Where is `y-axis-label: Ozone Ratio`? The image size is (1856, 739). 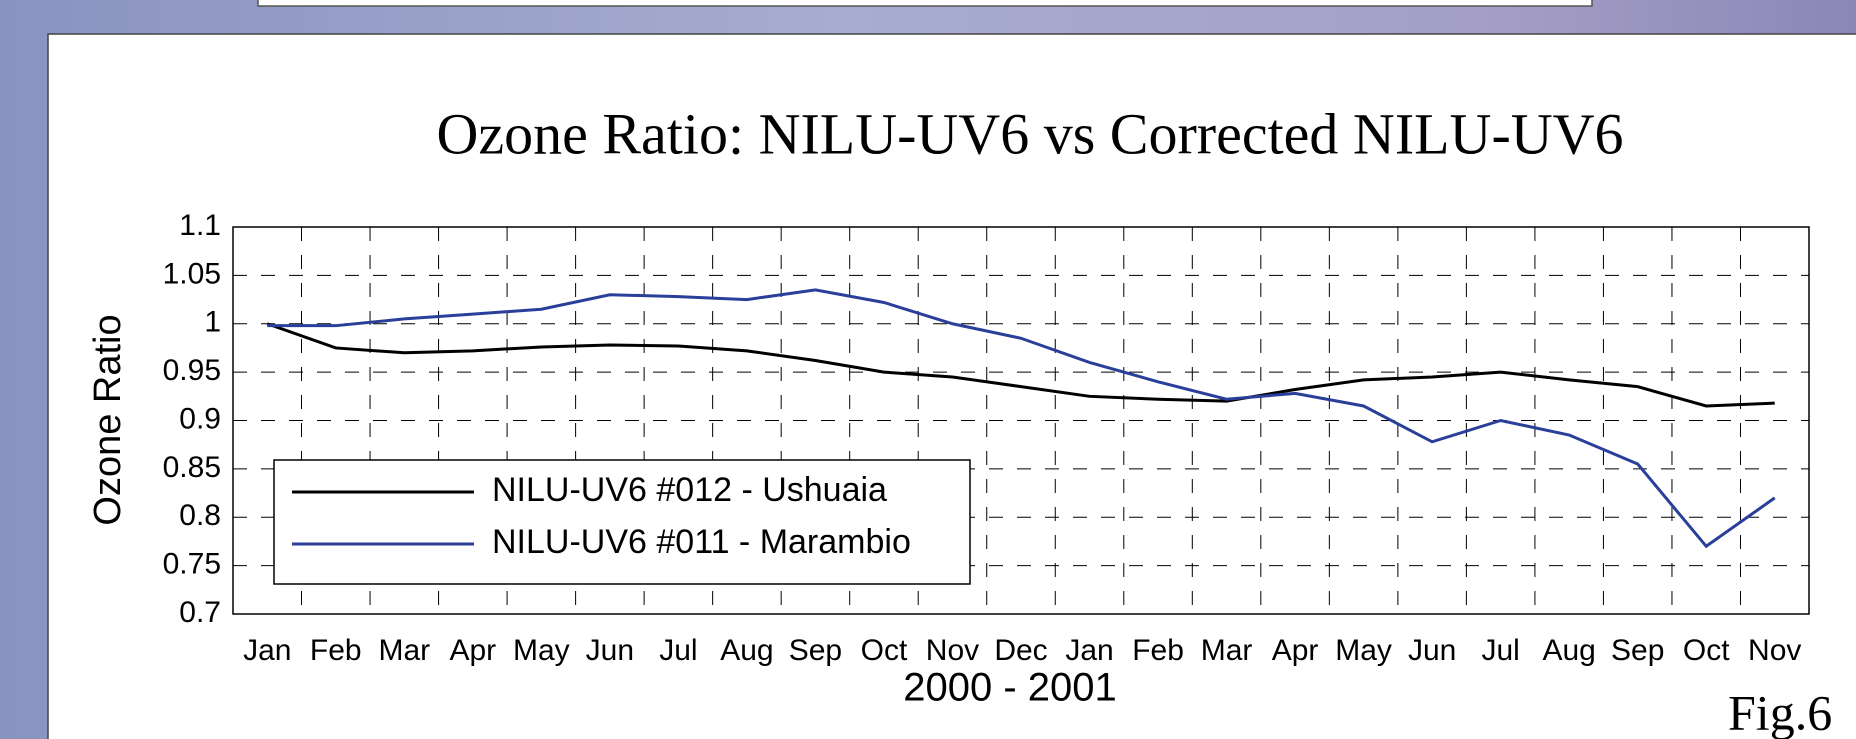
y-axis-label: Ozone Ratio is located at coordinates (108, 419).